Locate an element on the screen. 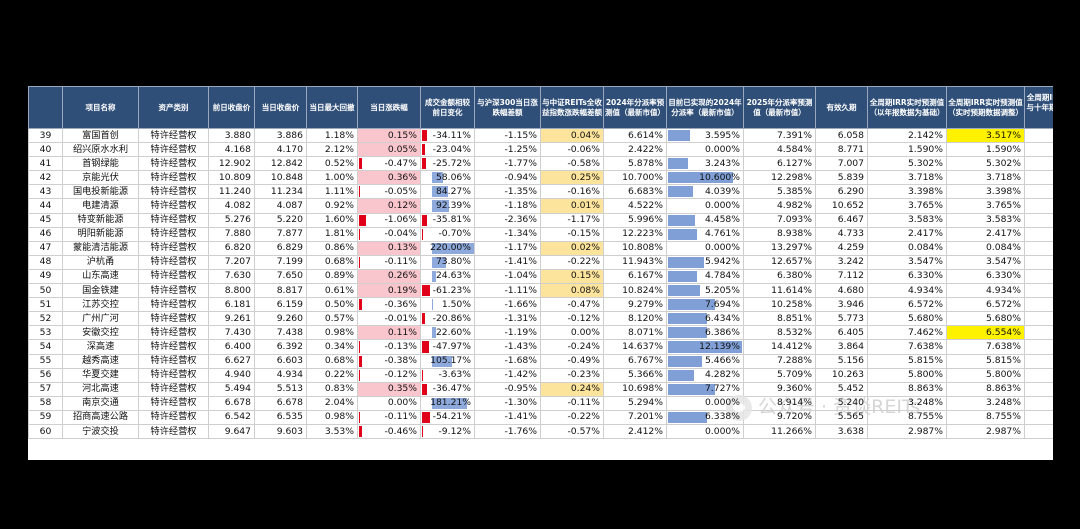  table-cell: -1.34% is located at coordinates (507, 234).